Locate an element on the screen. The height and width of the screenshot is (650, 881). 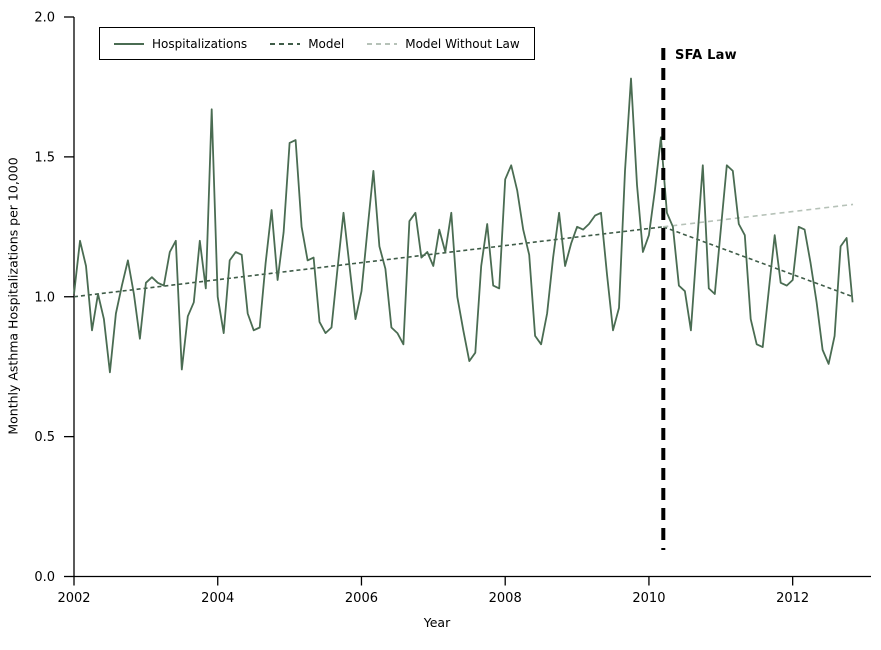
x-tick-label: 2008 is located at coordinates (505, 598).